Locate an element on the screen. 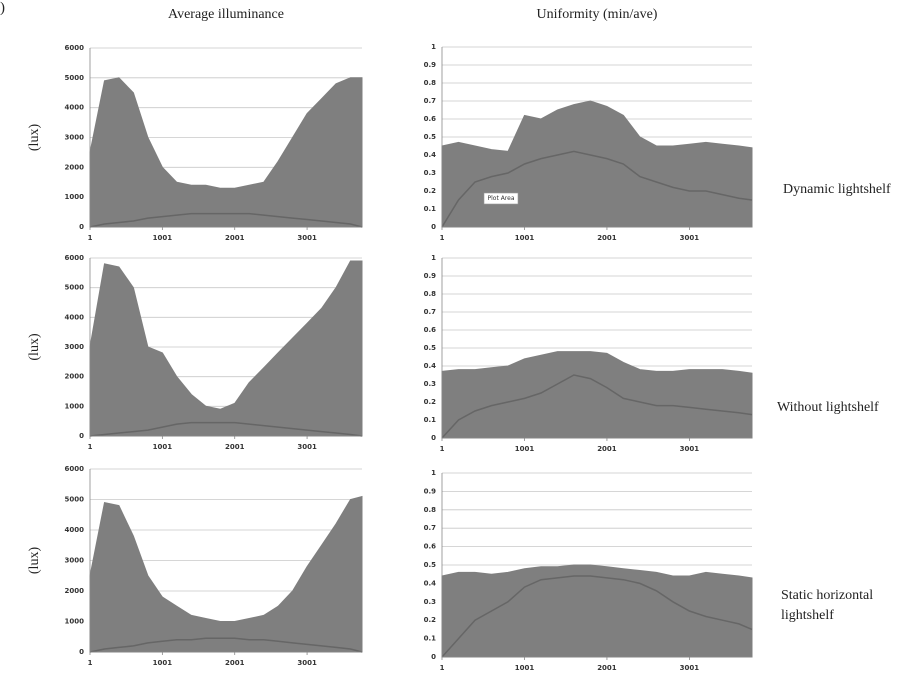 This screenshot has width=914, height=673. row-label: Dynamic lightshelf is located at coordinates (837, 189).